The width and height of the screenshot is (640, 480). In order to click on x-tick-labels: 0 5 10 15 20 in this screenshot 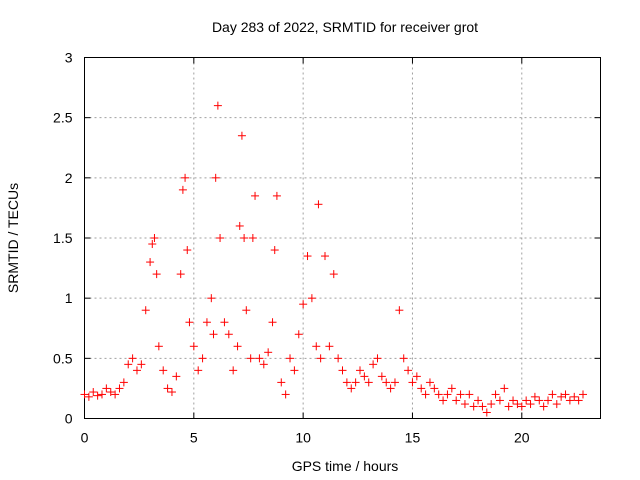, I will do `click(305, 438)`.